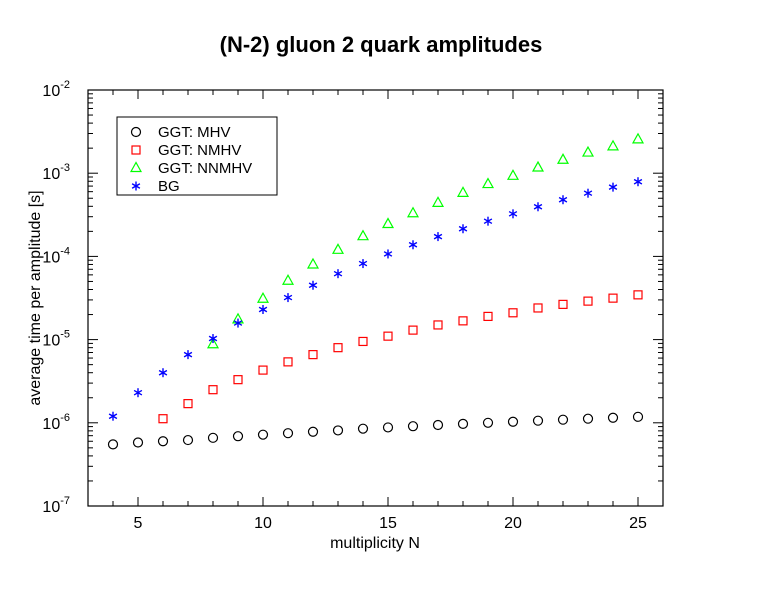  I want to click on legend-item-label: BG, so click(169, 186).